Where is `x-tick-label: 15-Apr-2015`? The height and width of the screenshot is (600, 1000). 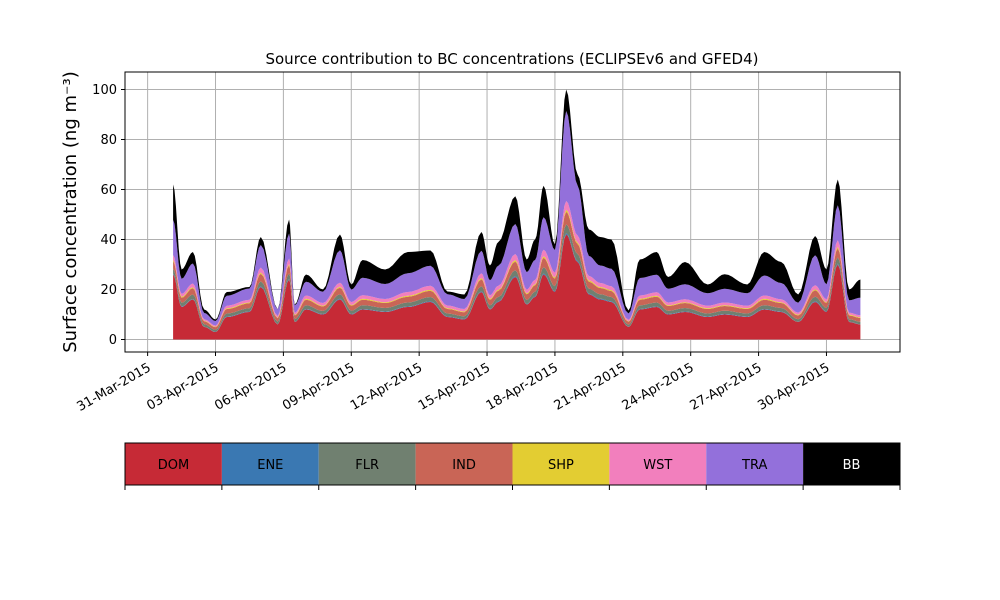 x-tick-label: 15-Apr-2015 is located at coordinates (454, 386).